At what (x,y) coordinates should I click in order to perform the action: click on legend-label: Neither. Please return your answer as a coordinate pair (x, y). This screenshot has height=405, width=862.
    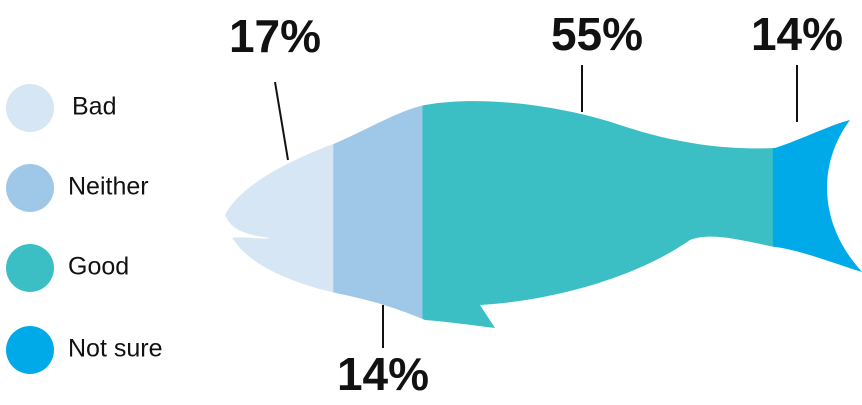
    Looking at the image, I should click on (108, 187).